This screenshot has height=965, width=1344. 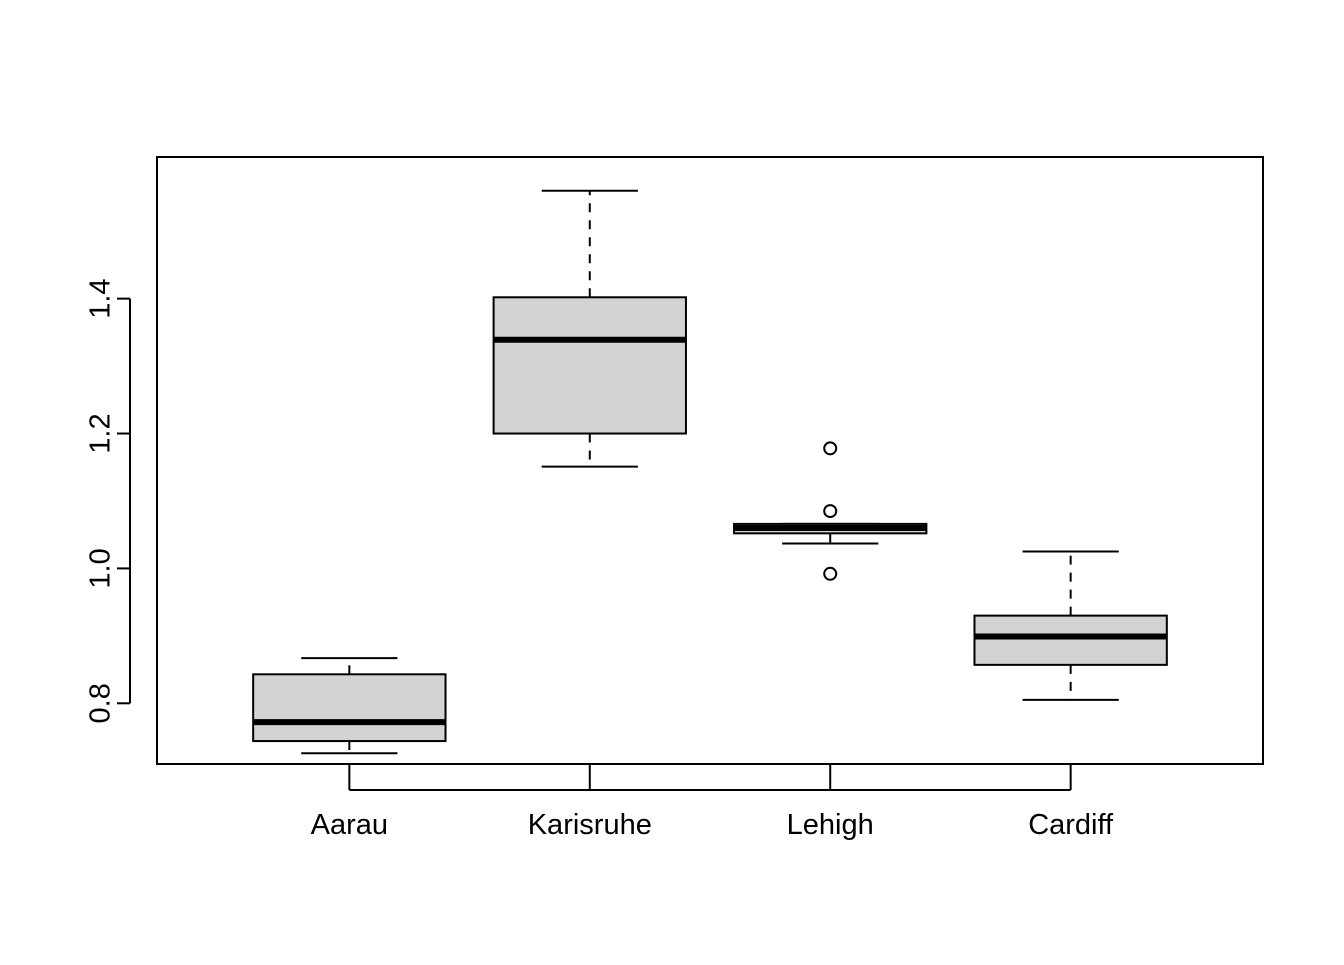 I want to click on x-tick-label: Lehigh, so click(x=830, y=825).